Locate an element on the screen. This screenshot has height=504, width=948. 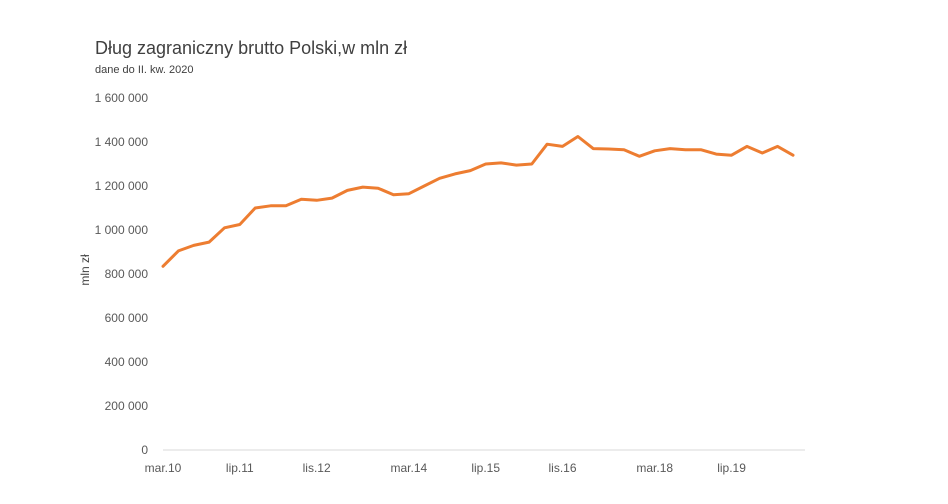
x-tick-label: lip.11 is located at coordinates (240, 468).